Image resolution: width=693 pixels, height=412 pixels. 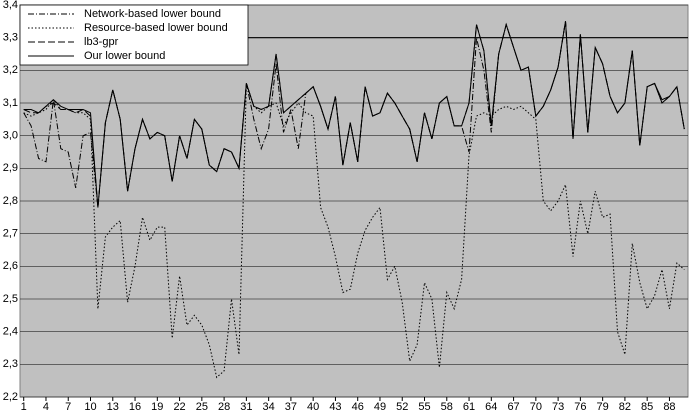 I want to click on y-tick-label: 2,2, so click(x=10, y=397).